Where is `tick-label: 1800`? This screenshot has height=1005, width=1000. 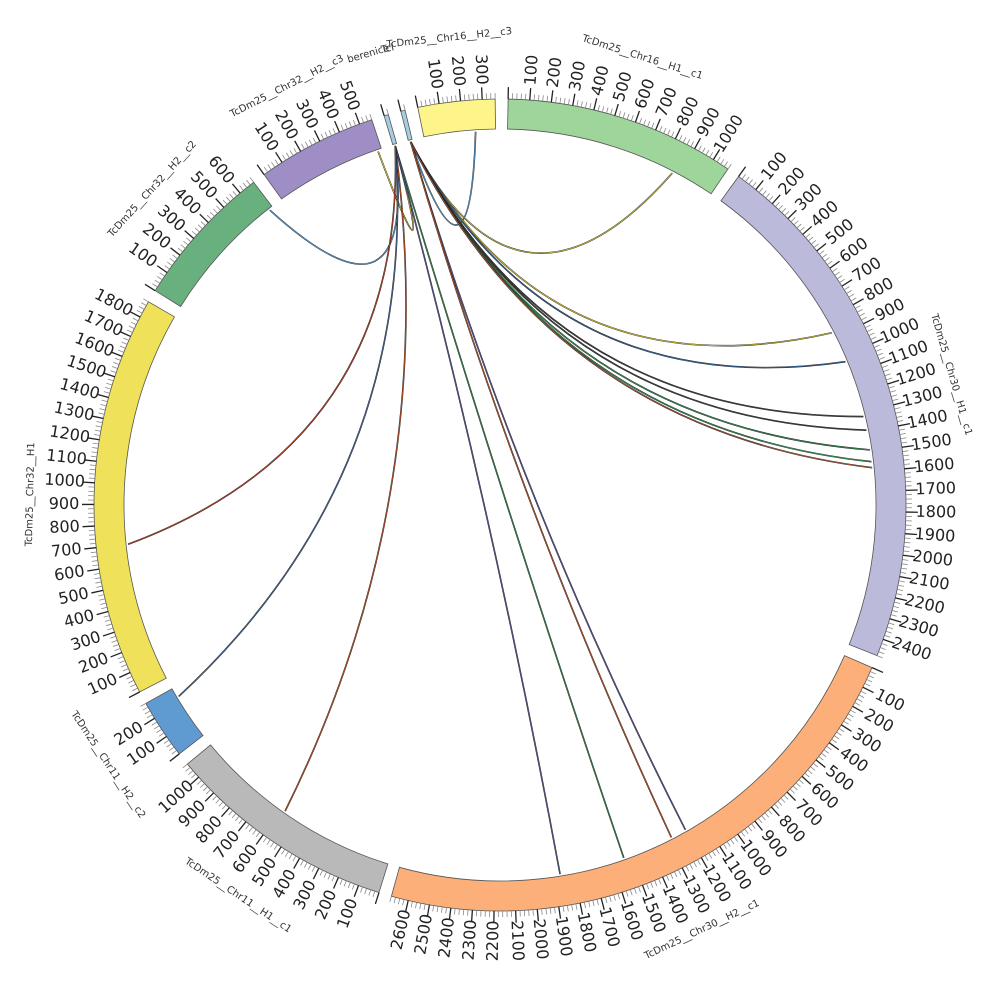
tick-label: 1800 is located at coordinates (587, 932).